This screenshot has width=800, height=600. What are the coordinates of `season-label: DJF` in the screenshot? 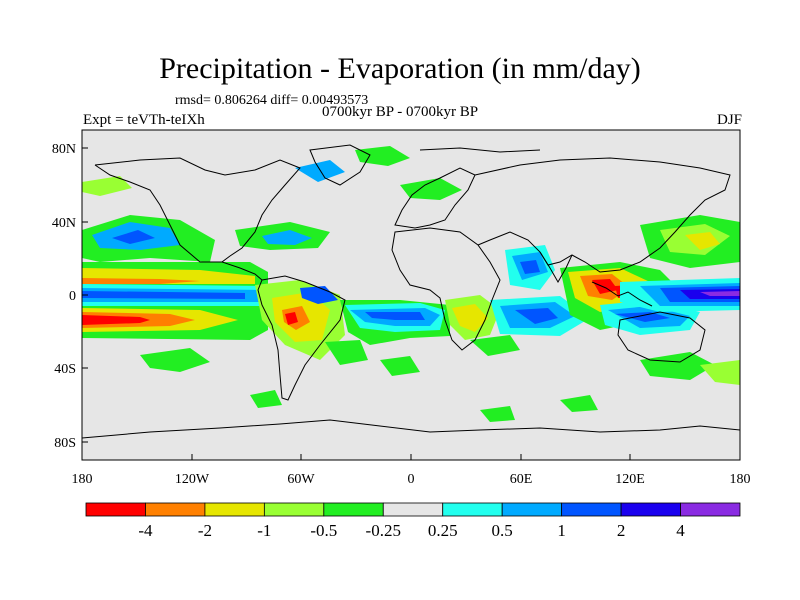 It's located at (729, 120).